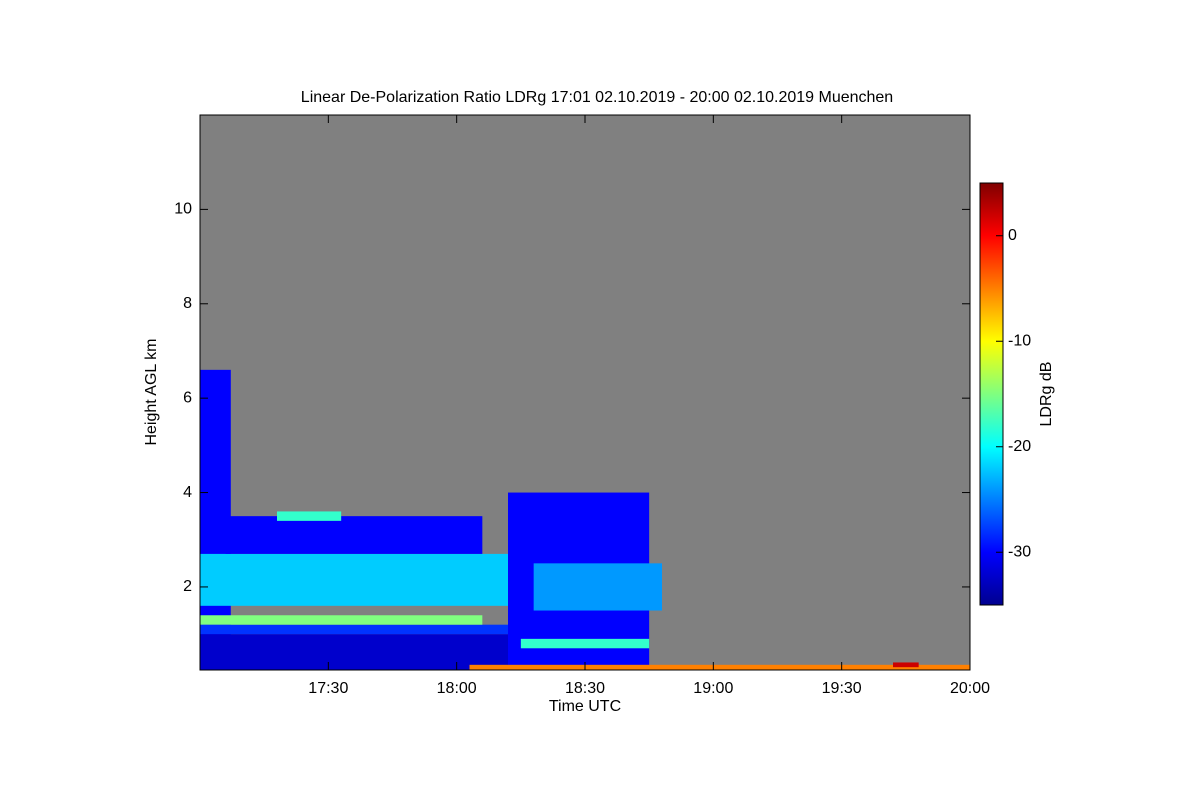 This screenshot has width=1200, height=805. What do you see at coordinates (187, 397) in the screenshot?
I see `y-tick-label: 6` at bounding box center [187, 397].